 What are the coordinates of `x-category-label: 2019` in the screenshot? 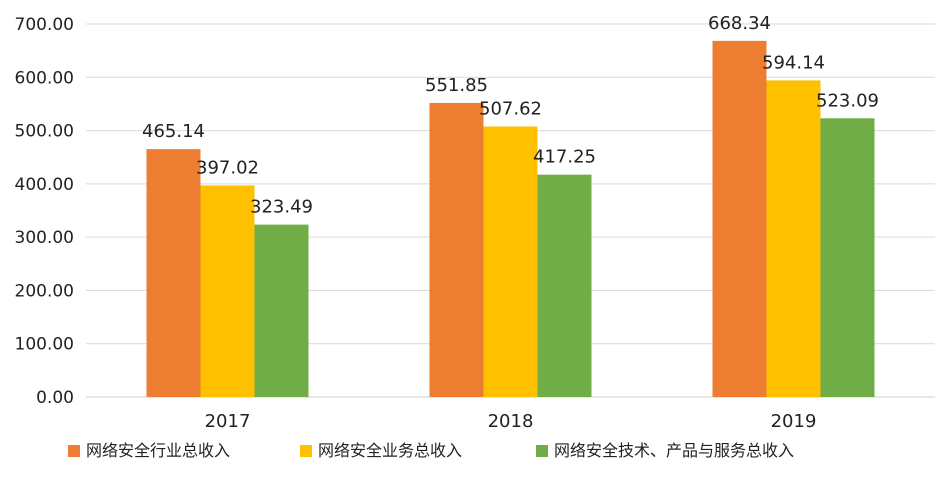 It's located at (794, 421).